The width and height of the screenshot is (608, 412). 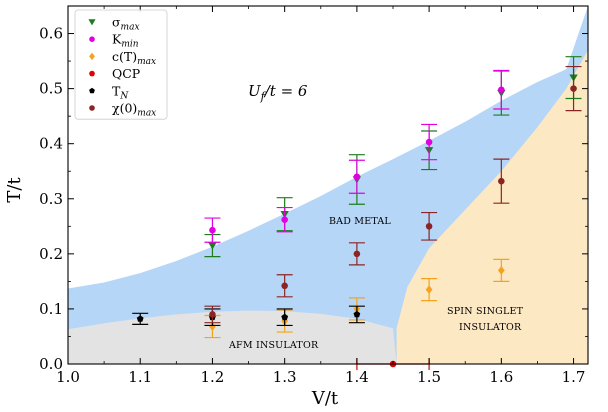 I want to click on legend-label-base: c(T), so click(x=124, y=56).